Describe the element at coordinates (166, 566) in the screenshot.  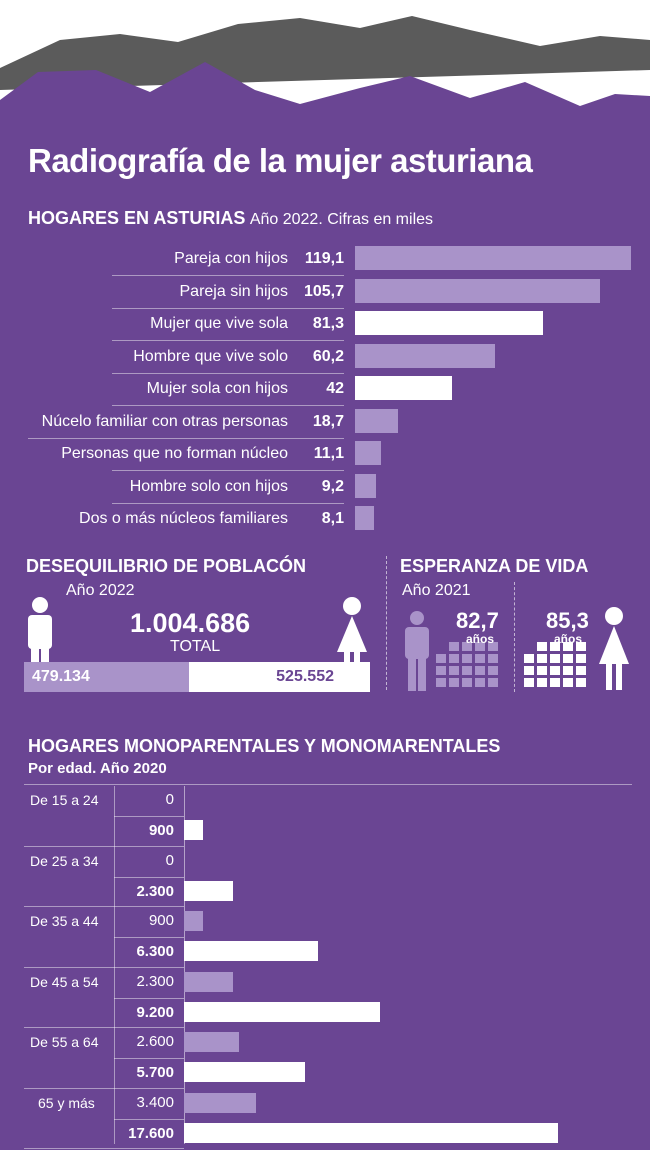
I see `poblacion-heading: DESEQUILIBRIO DE POBLACÓN` at that location.